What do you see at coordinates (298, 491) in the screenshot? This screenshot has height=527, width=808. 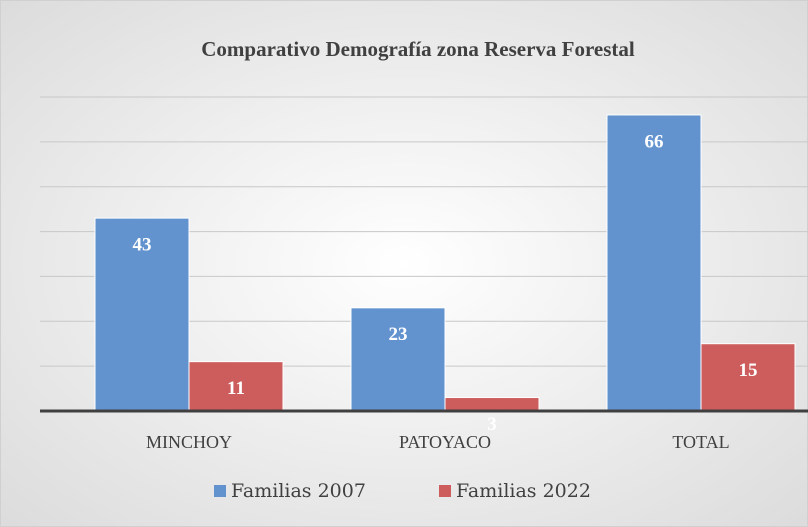 I see `legend-label: Familias 2007` at bounding box center [298, 491].